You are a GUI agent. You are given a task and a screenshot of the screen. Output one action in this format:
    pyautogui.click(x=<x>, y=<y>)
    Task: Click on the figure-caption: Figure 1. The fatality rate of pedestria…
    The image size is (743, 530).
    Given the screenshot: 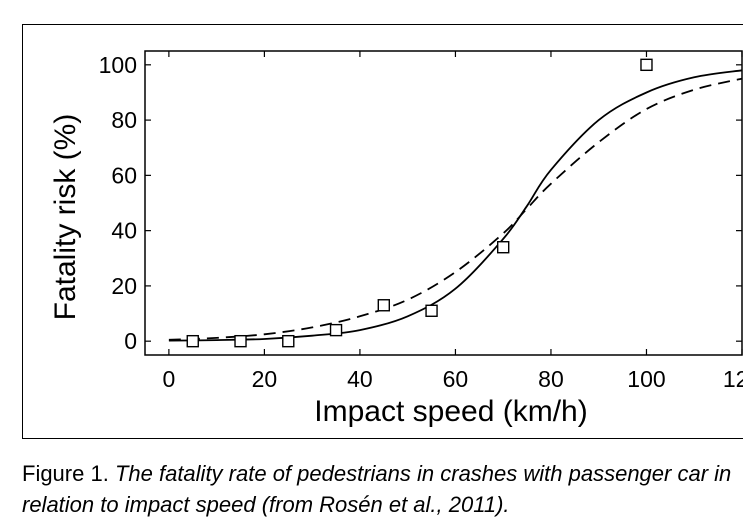 What is the action you would take?
    pyautogui.click(x=382, y=489)
    